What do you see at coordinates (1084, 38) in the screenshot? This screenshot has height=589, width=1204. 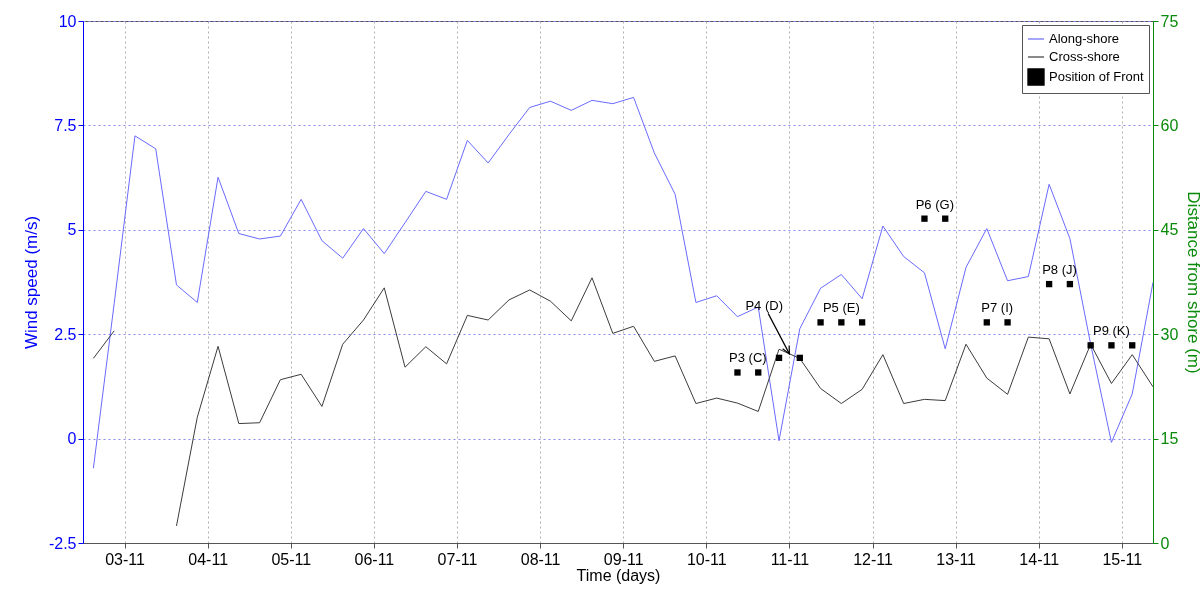 I see `legend-label: Along-shore` at bounding box center [1084, 38].